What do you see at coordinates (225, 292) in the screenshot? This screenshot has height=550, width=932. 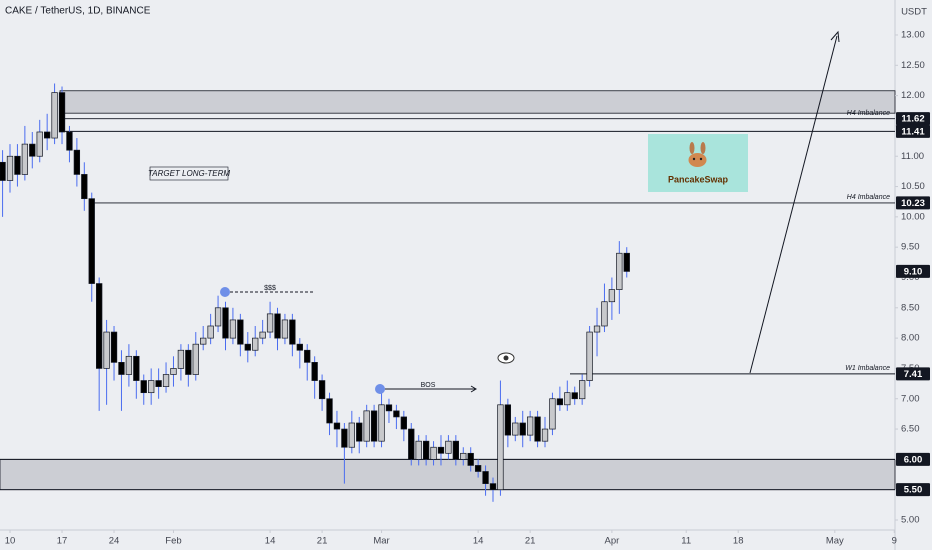 I see `liquidity-dot` at bounding box center [225, 292].